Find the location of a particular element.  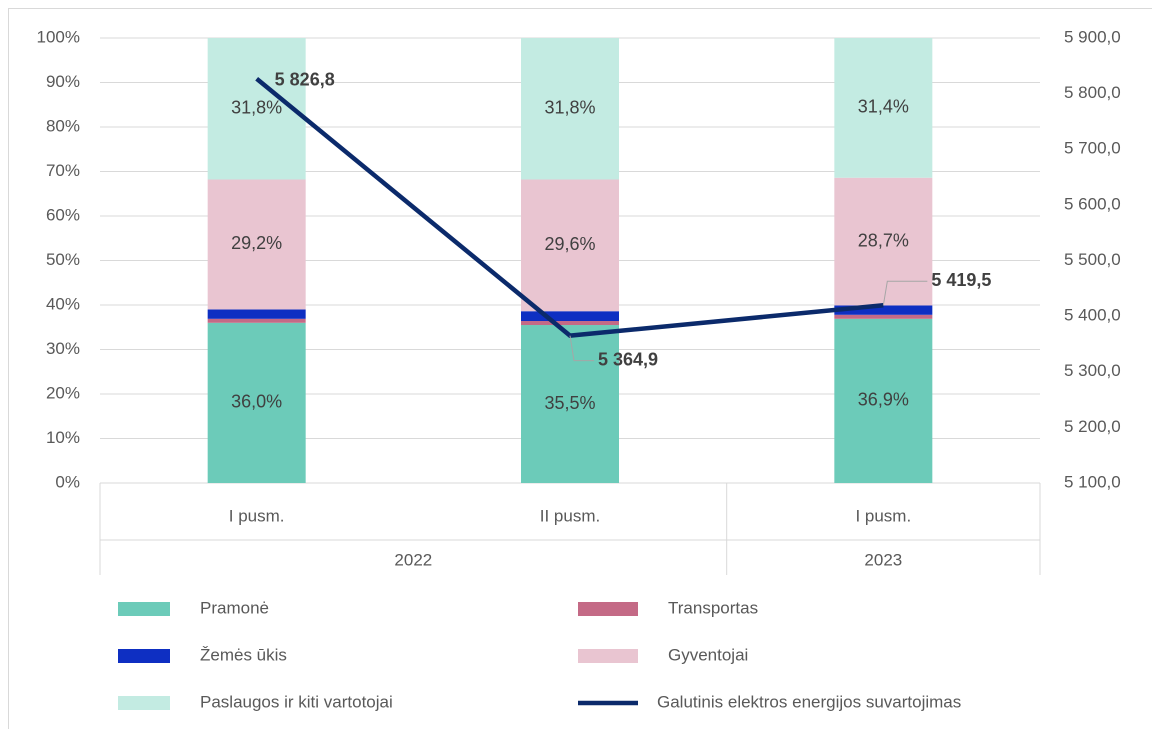

data-label: 36,9% is located at coordinates (883, 400).